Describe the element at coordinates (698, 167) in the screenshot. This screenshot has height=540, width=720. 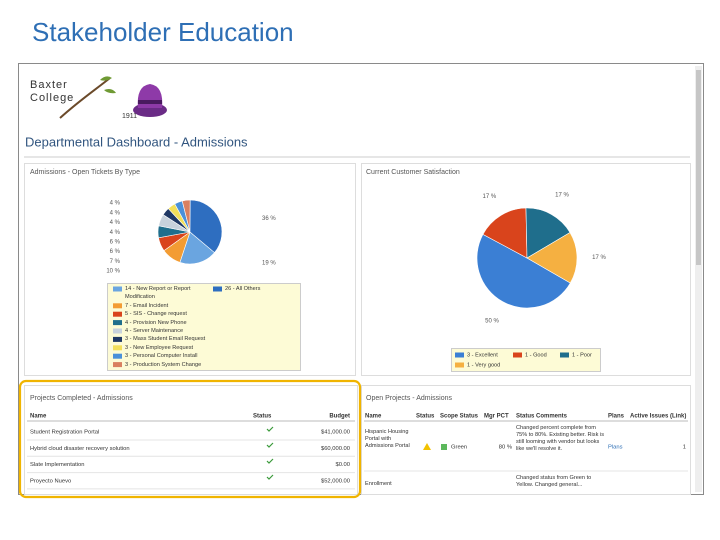
I see `scrollbar-thumb` at that location.